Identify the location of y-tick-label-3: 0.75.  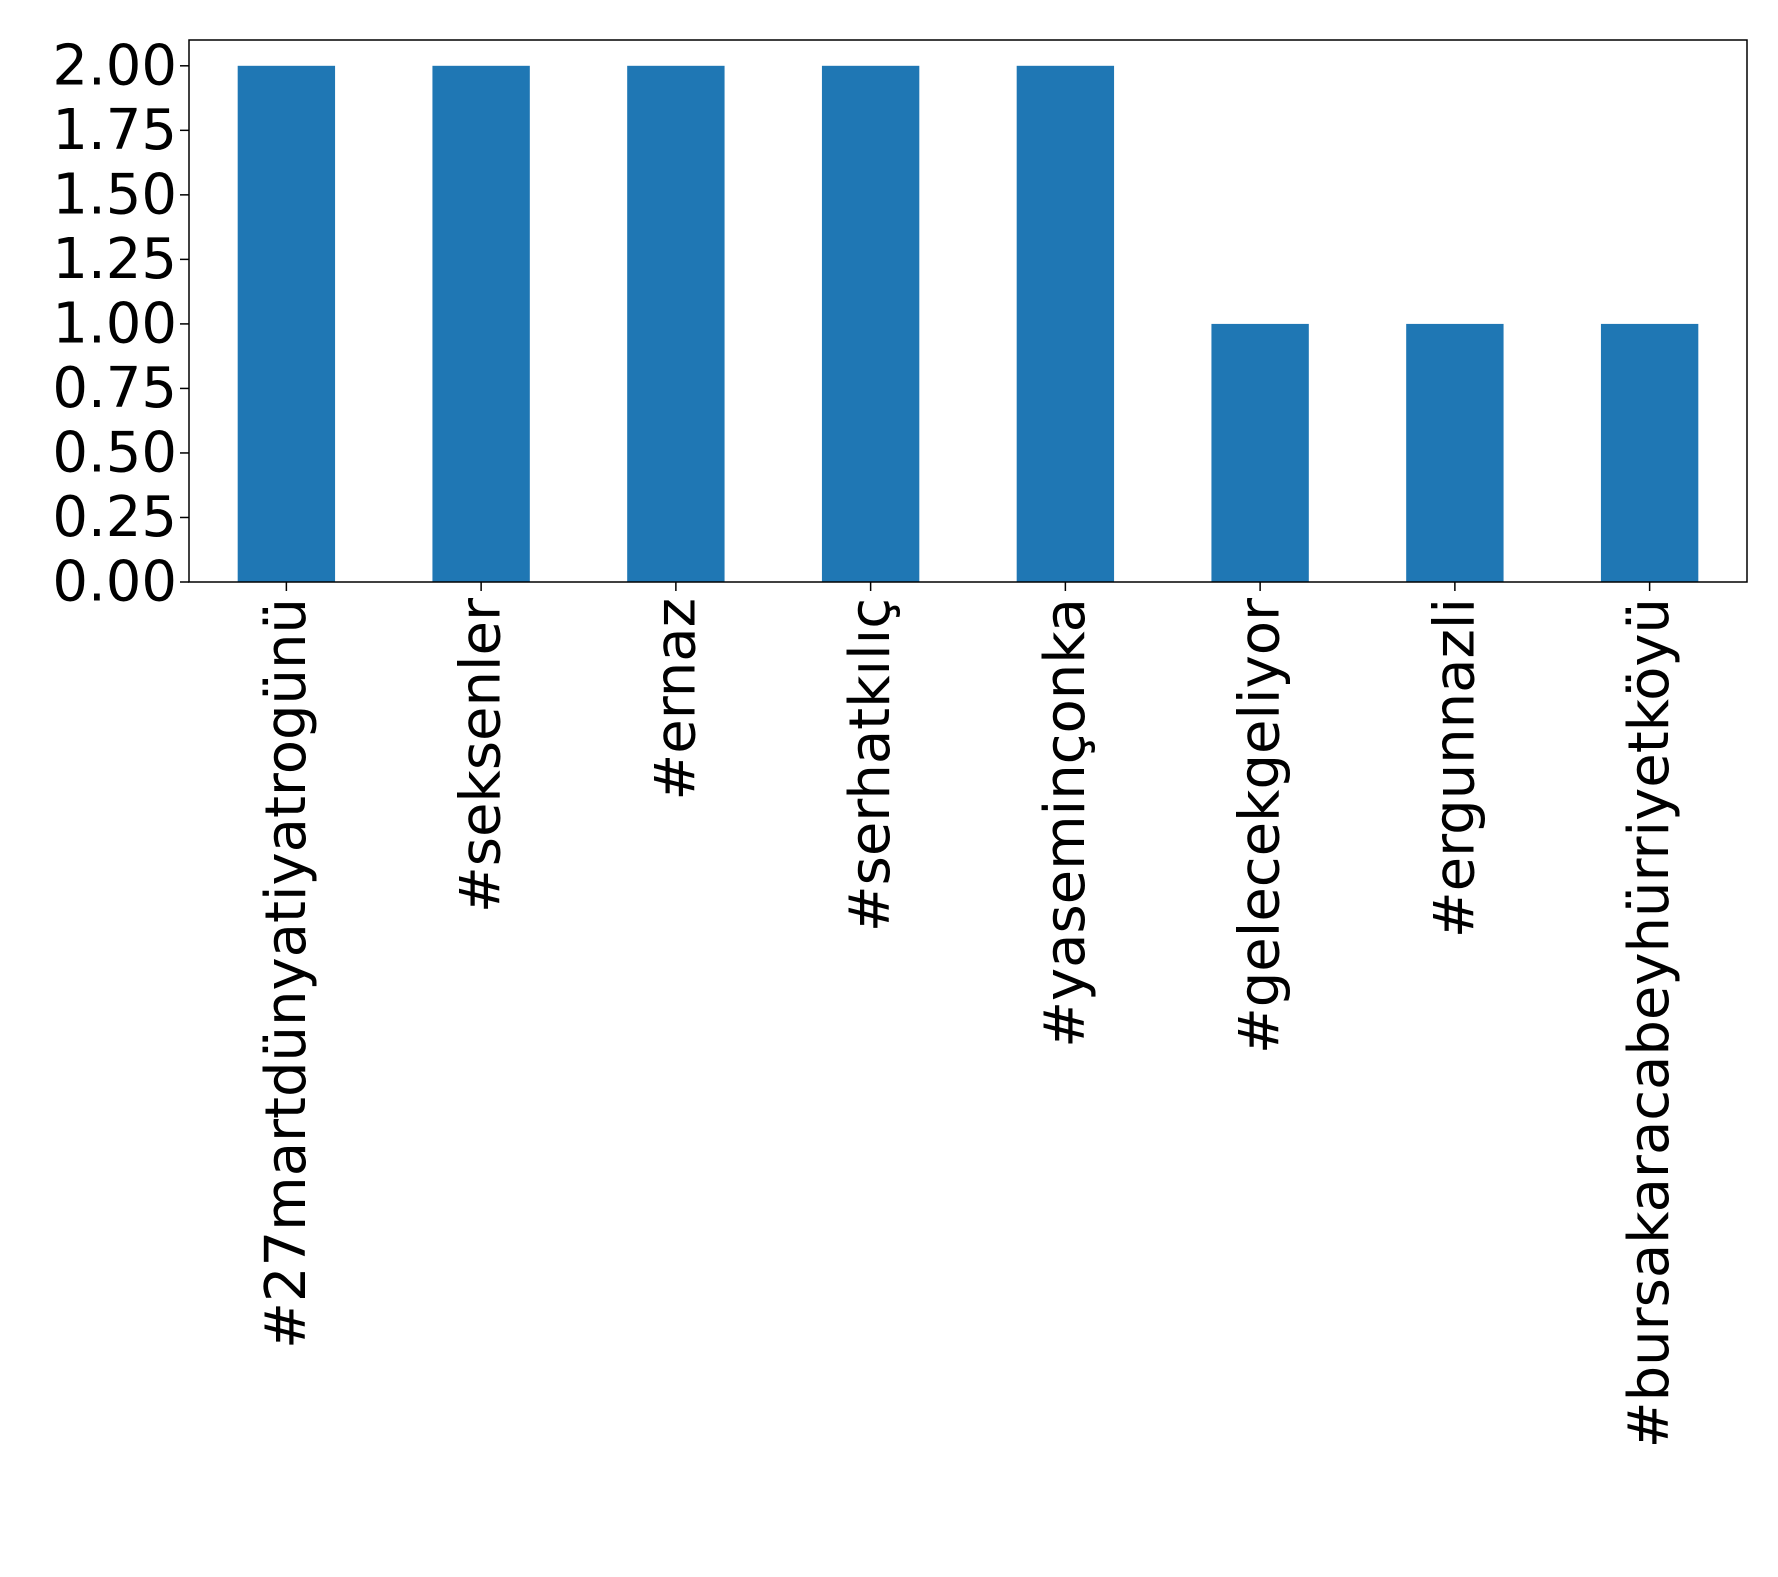
(114, 388).